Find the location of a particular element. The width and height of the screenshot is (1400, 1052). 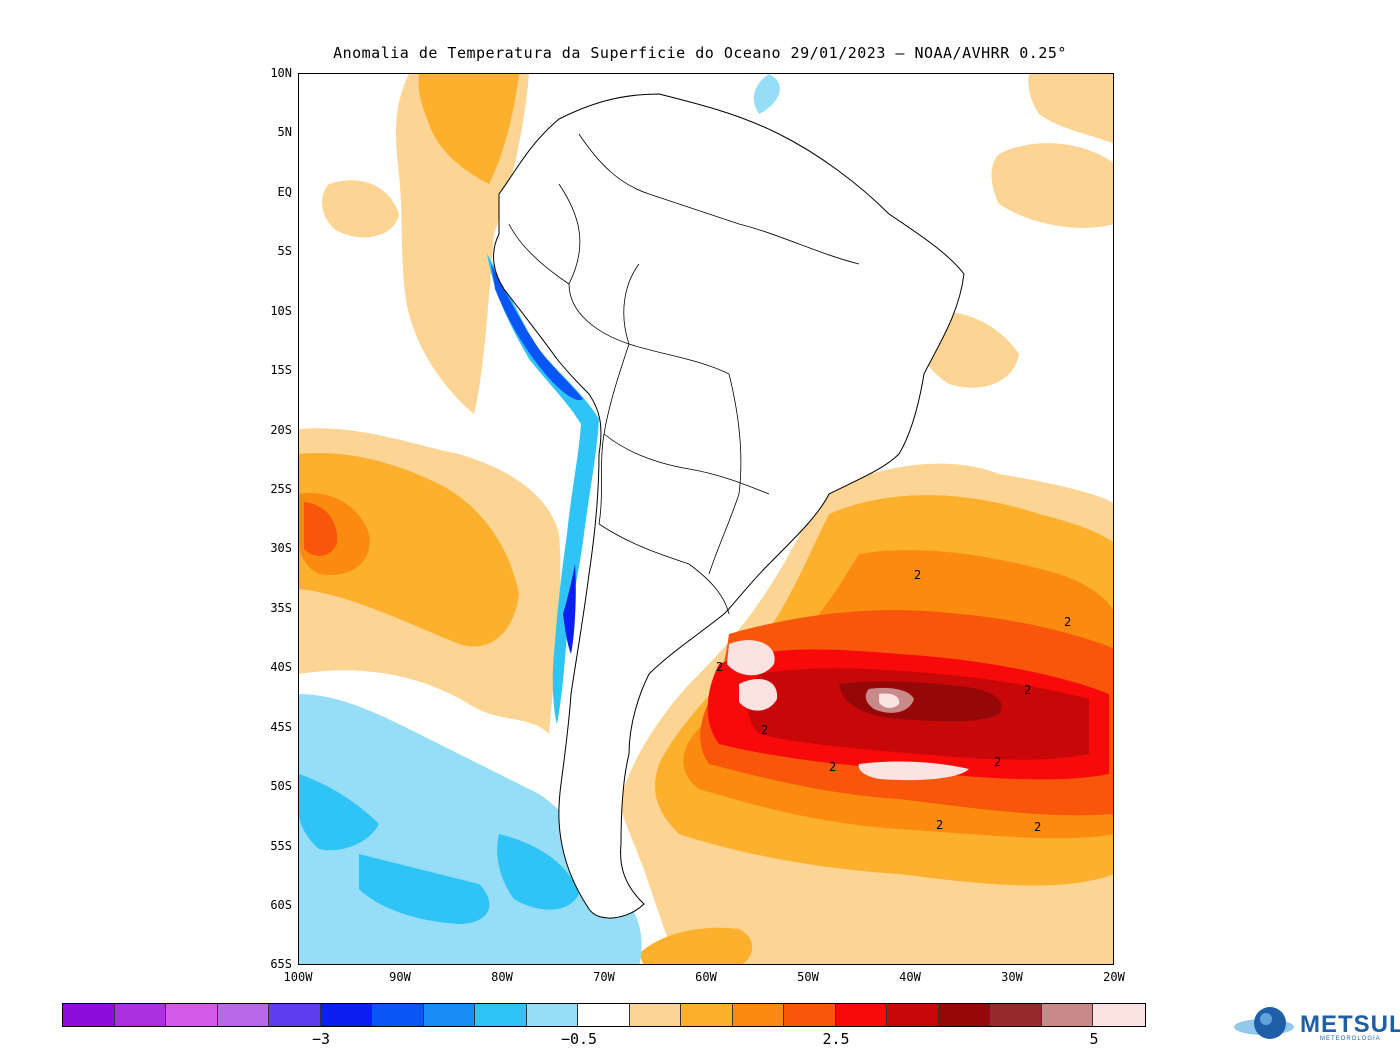

lat-label: 50S is located at coordinates (281, 786).